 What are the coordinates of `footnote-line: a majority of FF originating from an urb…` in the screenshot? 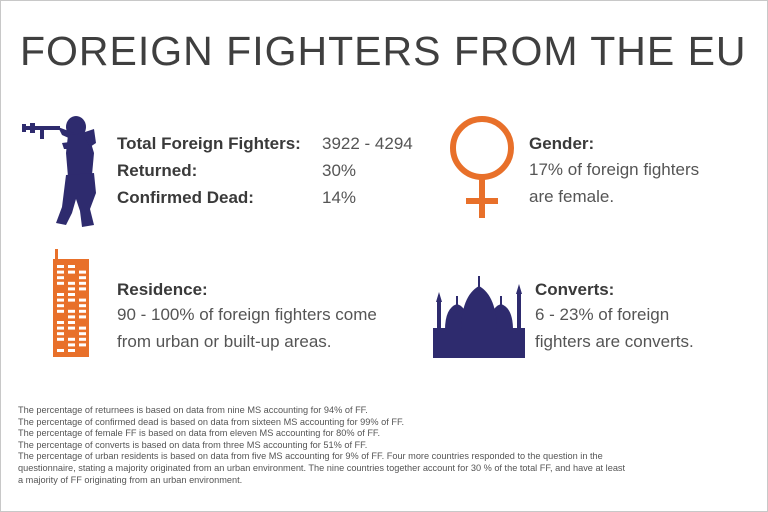 It's located at (130, 479).